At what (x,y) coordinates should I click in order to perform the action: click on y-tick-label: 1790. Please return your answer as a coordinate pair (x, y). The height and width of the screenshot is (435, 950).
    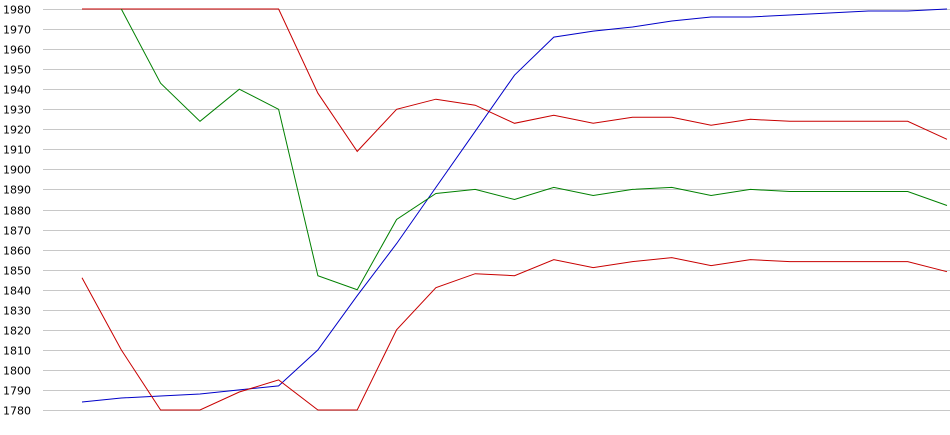
    Looking at the image, I should click on (17, 391).